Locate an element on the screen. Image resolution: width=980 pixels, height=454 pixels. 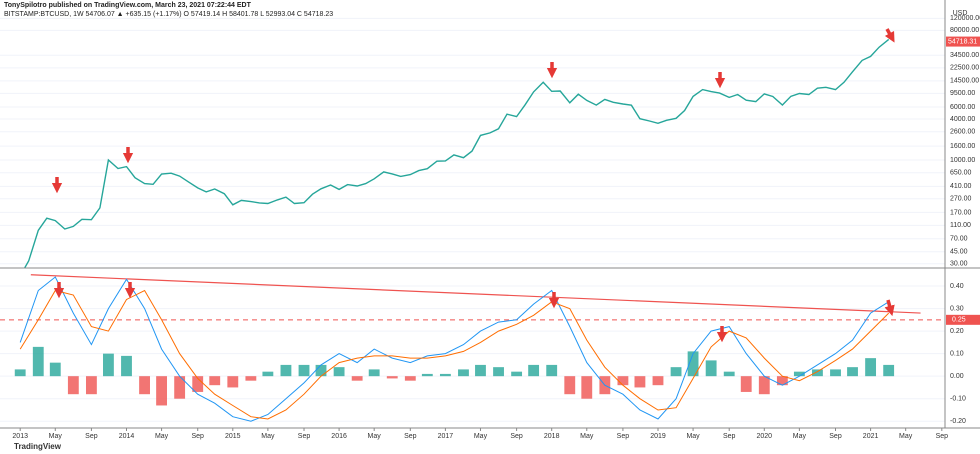
y-tick-label: 0.30 is located at coordinates (957, 308).